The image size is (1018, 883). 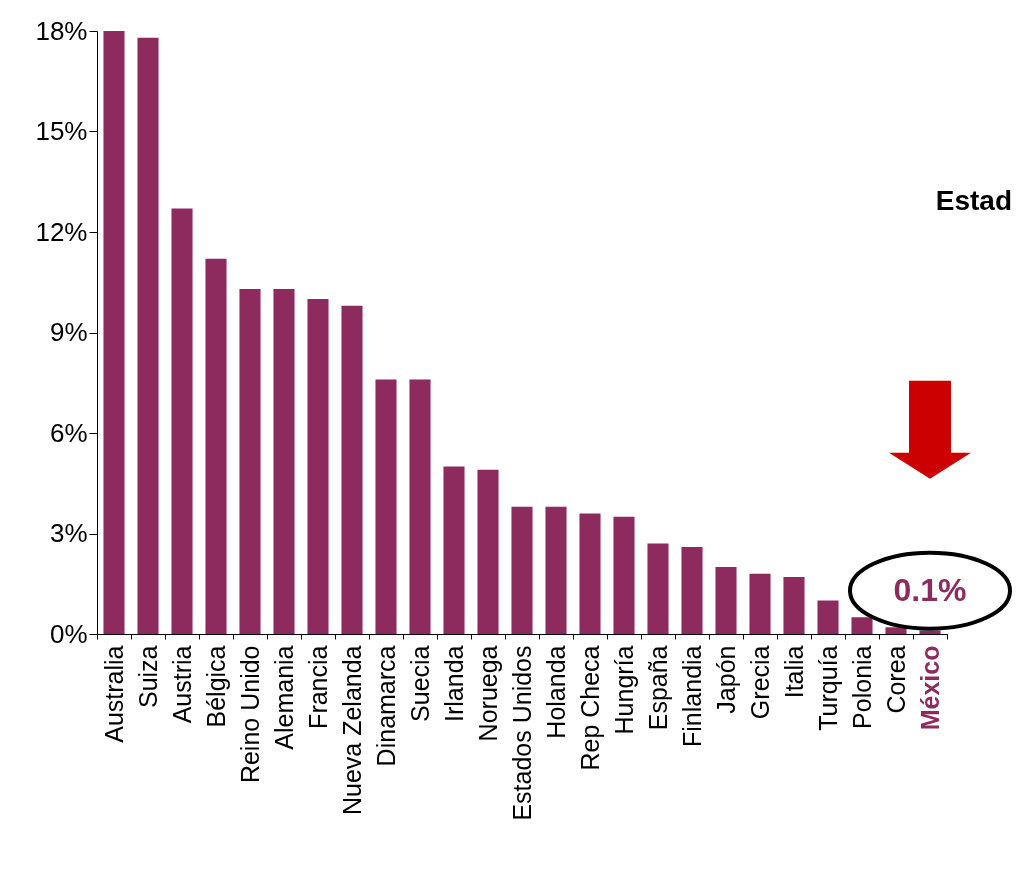 I want to click on x-tick-label: Polonia, so click(x=861, y=687).